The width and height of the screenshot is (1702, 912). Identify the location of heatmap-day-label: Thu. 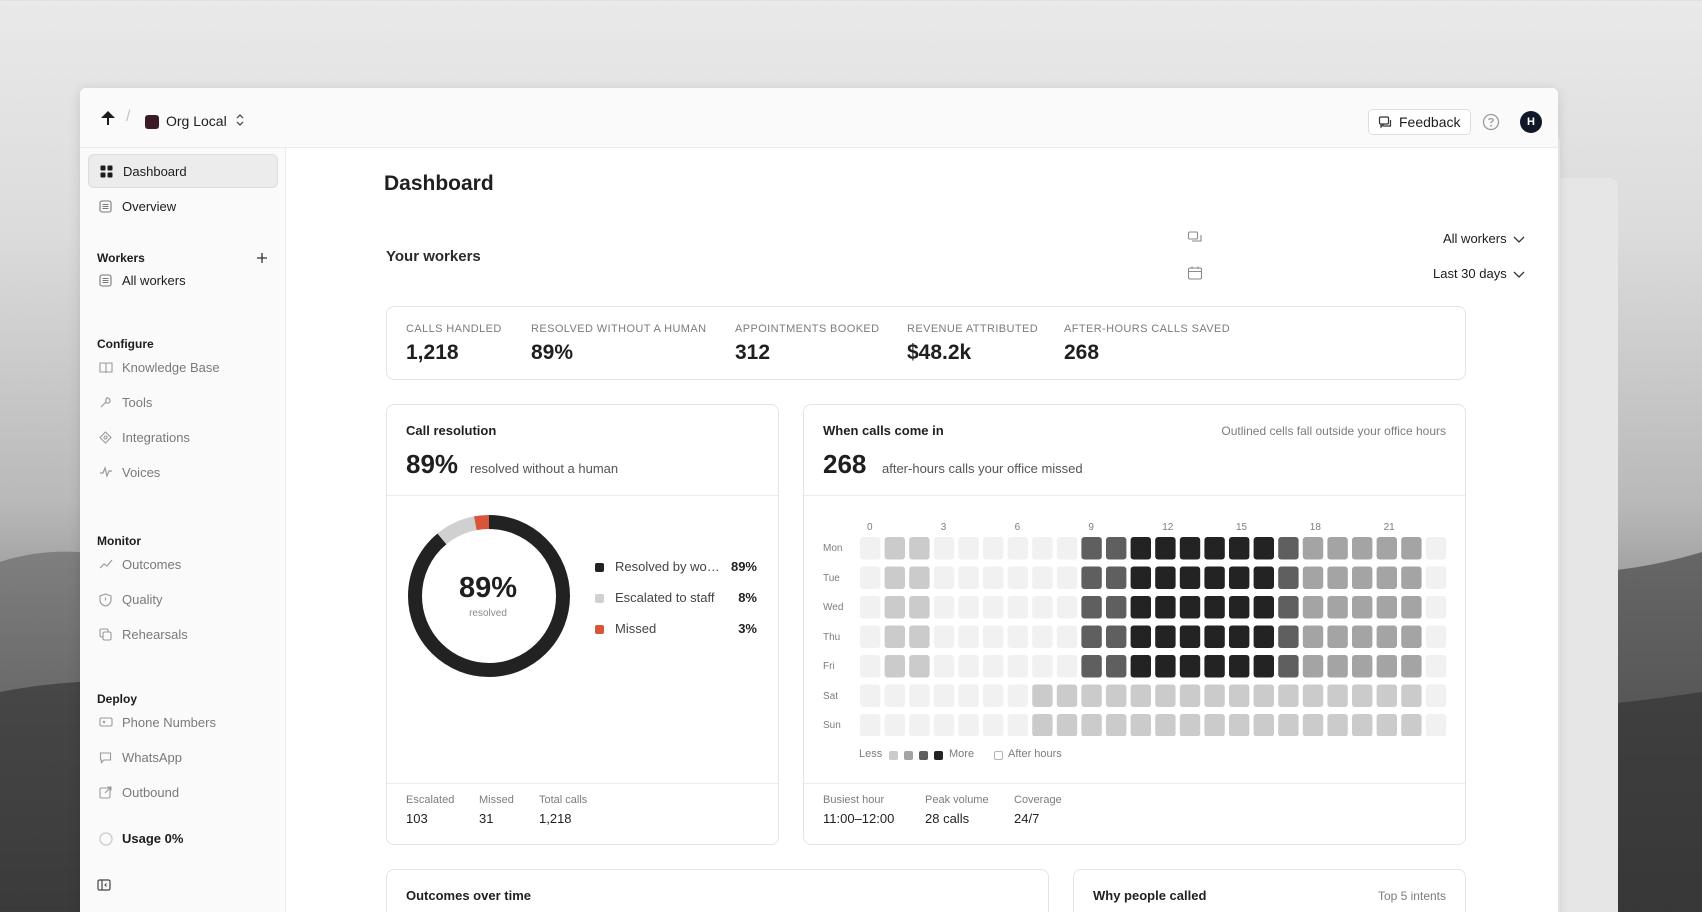
(832, 637).